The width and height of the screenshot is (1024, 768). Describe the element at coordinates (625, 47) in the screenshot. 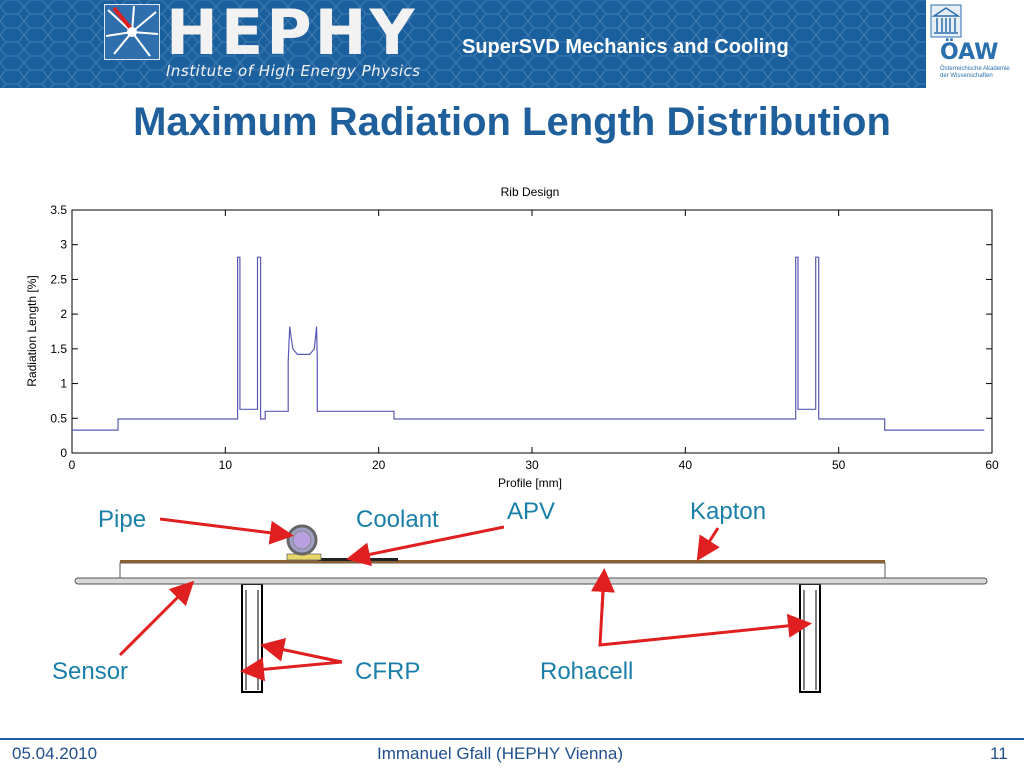

I see `header-title: SuperSVD Mechanics and Cooling` at that location.